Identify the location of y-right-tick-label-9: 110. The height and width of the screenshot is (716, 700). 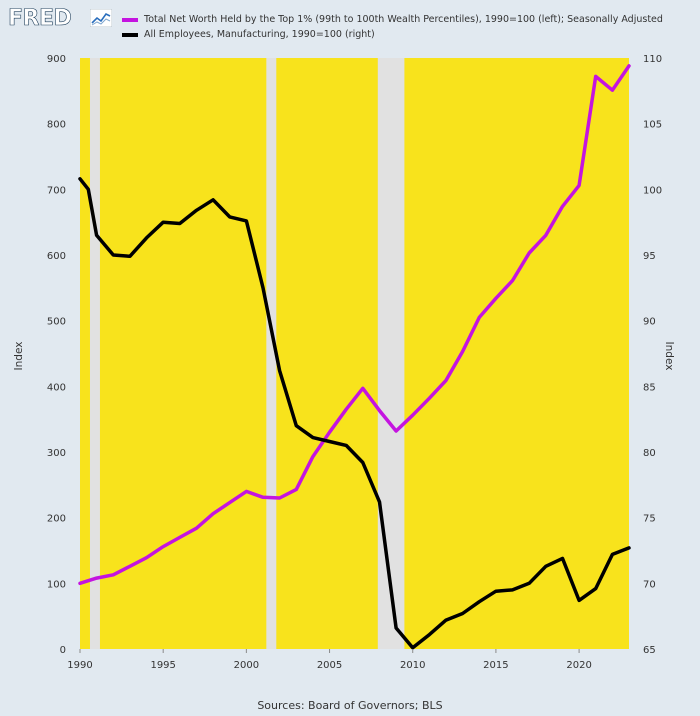
(652, 59).